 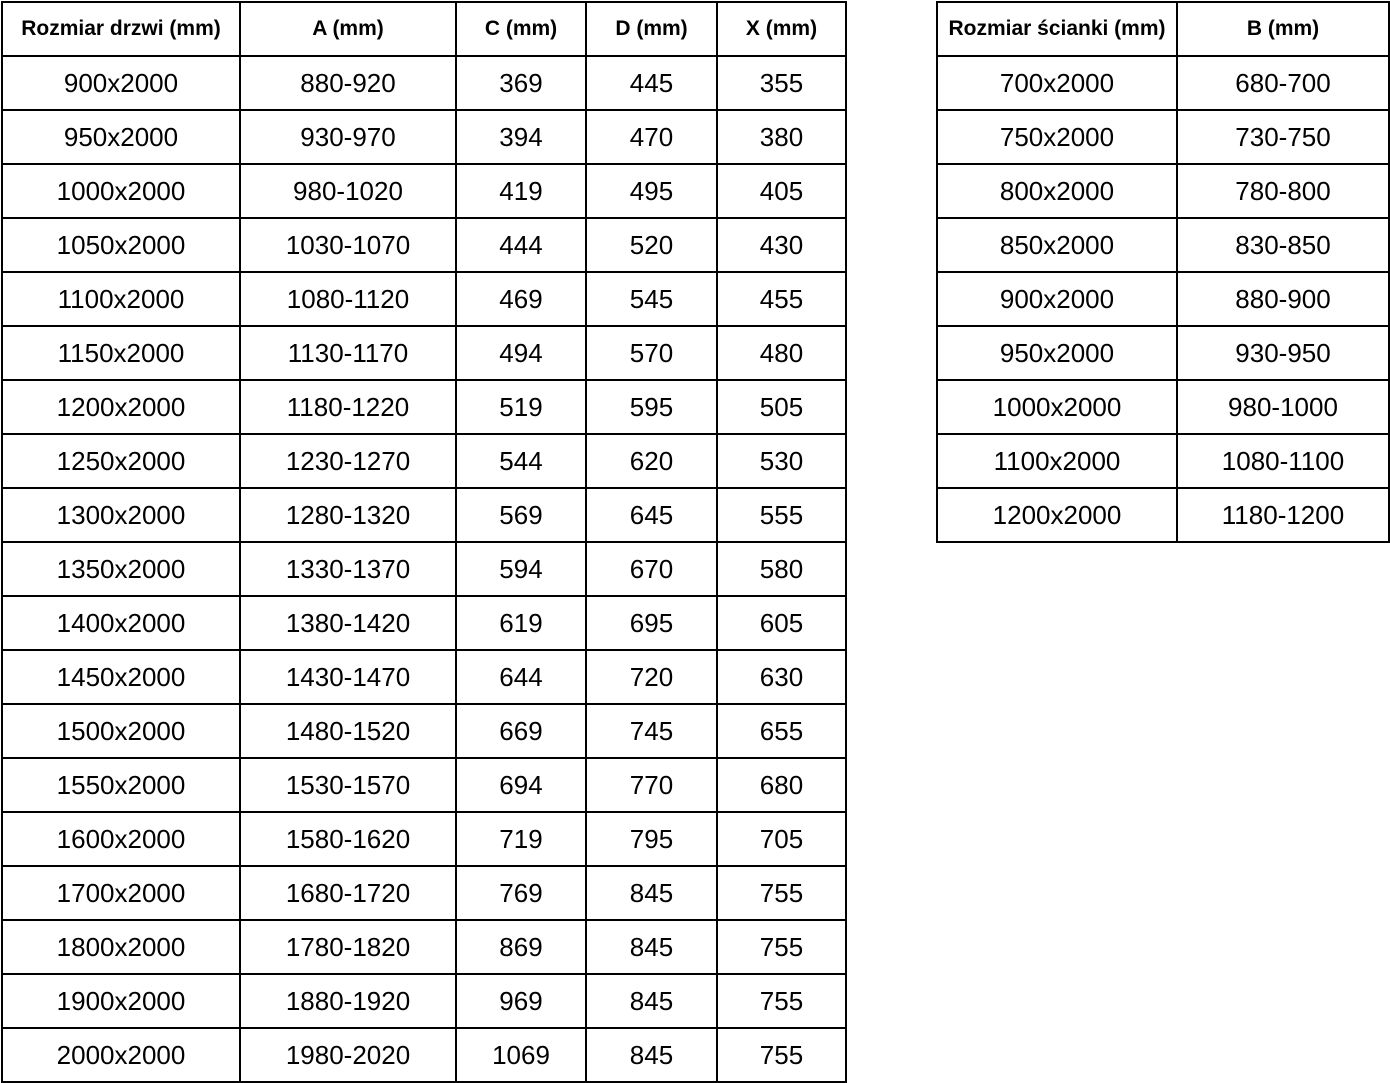 I want to click on table-row: 1250x2000 1230-1270 544 620 530, so click(x=424, y=461).